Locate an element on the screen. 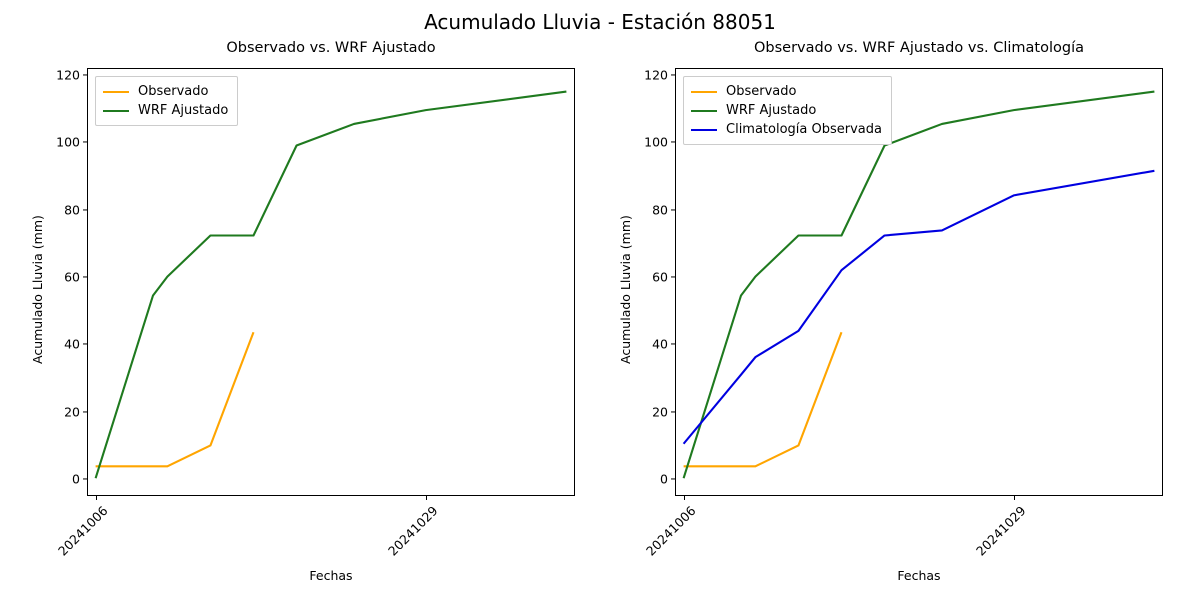 The image size is (1200, 600). legend-left: Observado WRF Ajustado is located at coordinates (167, 101).